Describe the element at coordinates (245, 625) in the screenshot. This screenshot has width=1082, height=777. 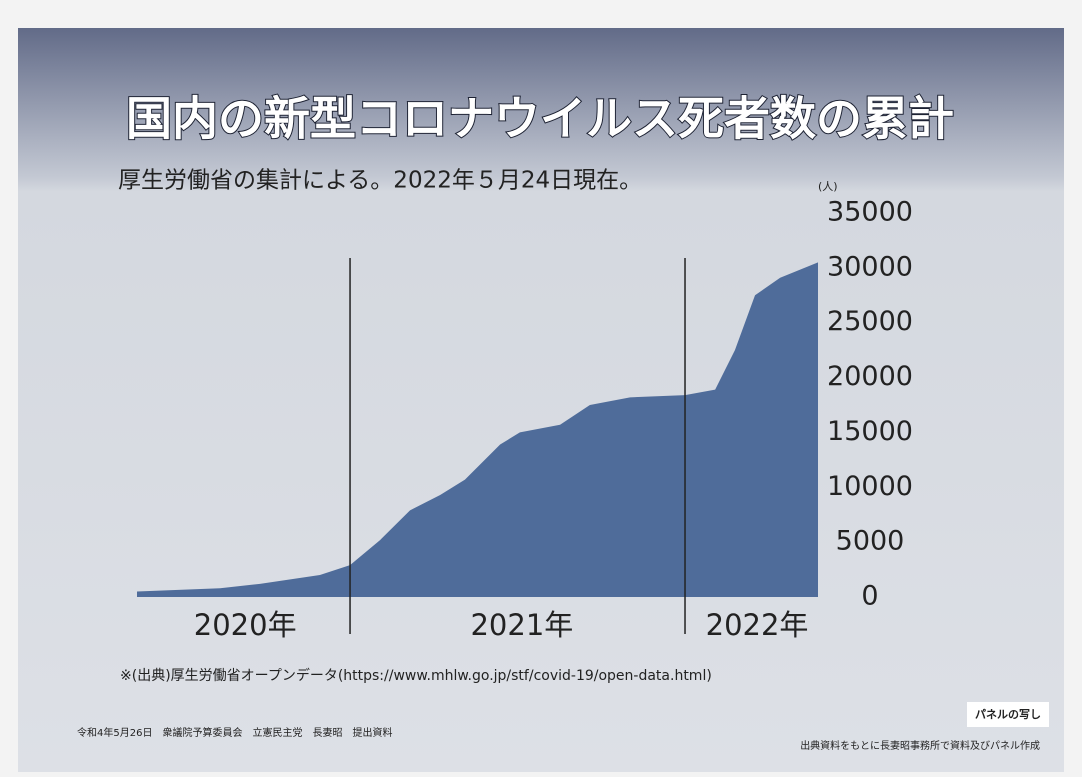
I see `x-tick-label: 2020年` at that location.